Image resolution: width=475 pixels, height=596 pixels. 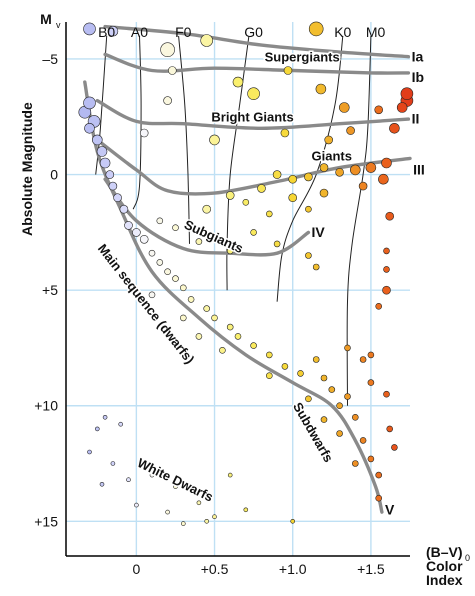 What do you see at coordinates (175, 480) in the screenshot?
I see `sequence-name-label: White Dwarfs` at bounding box center [175, 480].